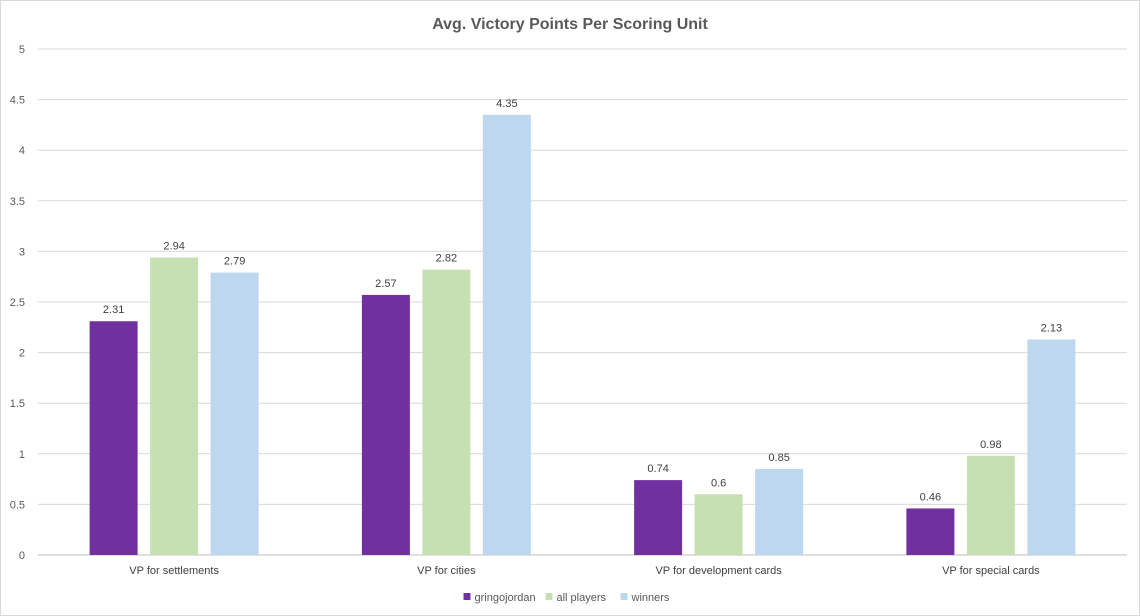 Image resolution: width=1140 pixels, height=616 pixels. Describe the element at coordinates (113, 310) in the screenshot. I see `data-label: 2.31` at that location.